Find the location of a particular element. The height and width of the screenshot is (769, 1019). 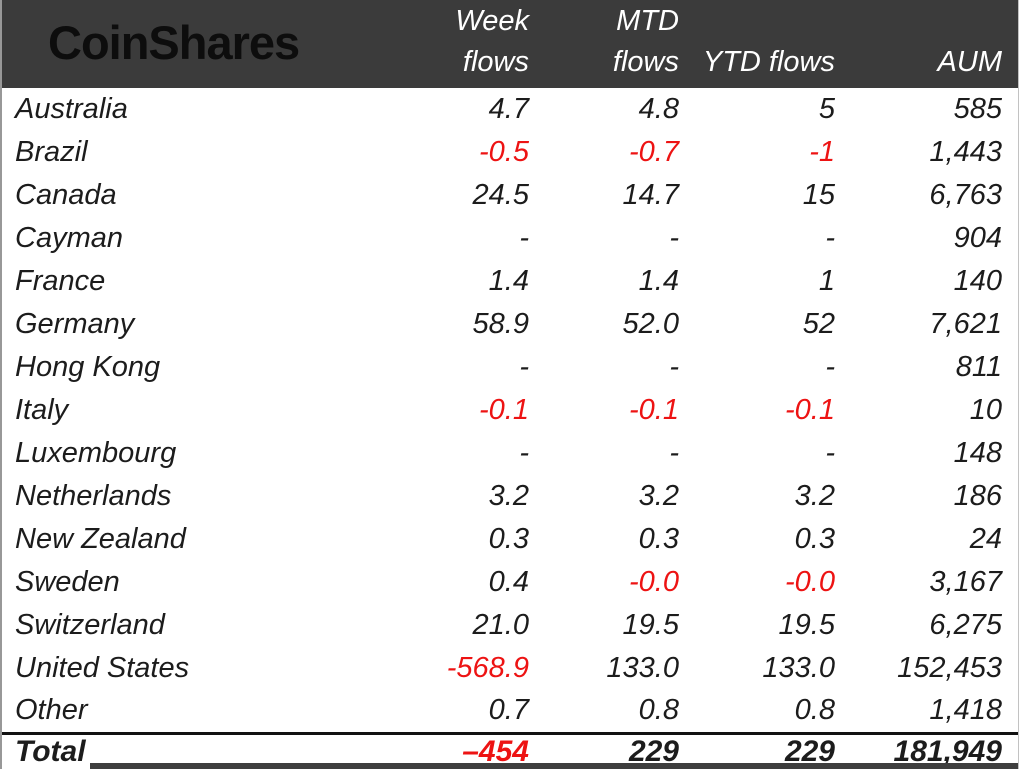

country-cell: Canada is located at coordinates (66, 195).